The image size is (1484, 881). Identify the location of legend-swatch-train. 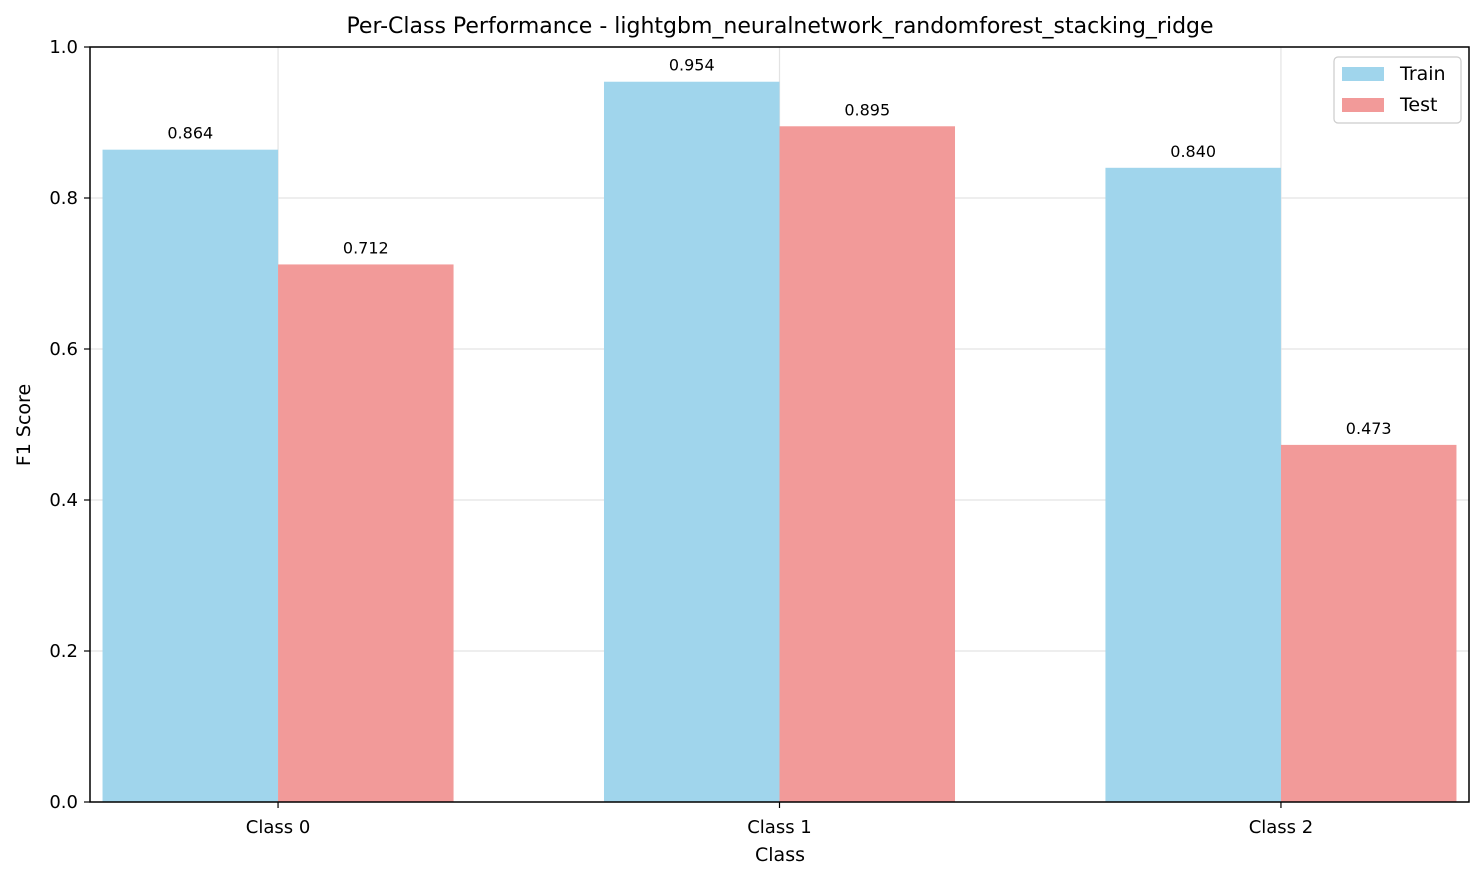
(1363, 74).